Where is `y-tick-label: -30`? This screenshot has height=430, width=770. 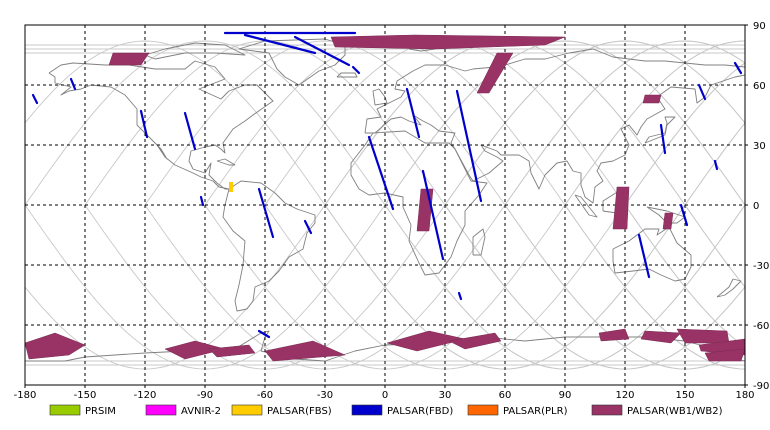 y-tick-label: -30 is located at coordinates (761, 266).